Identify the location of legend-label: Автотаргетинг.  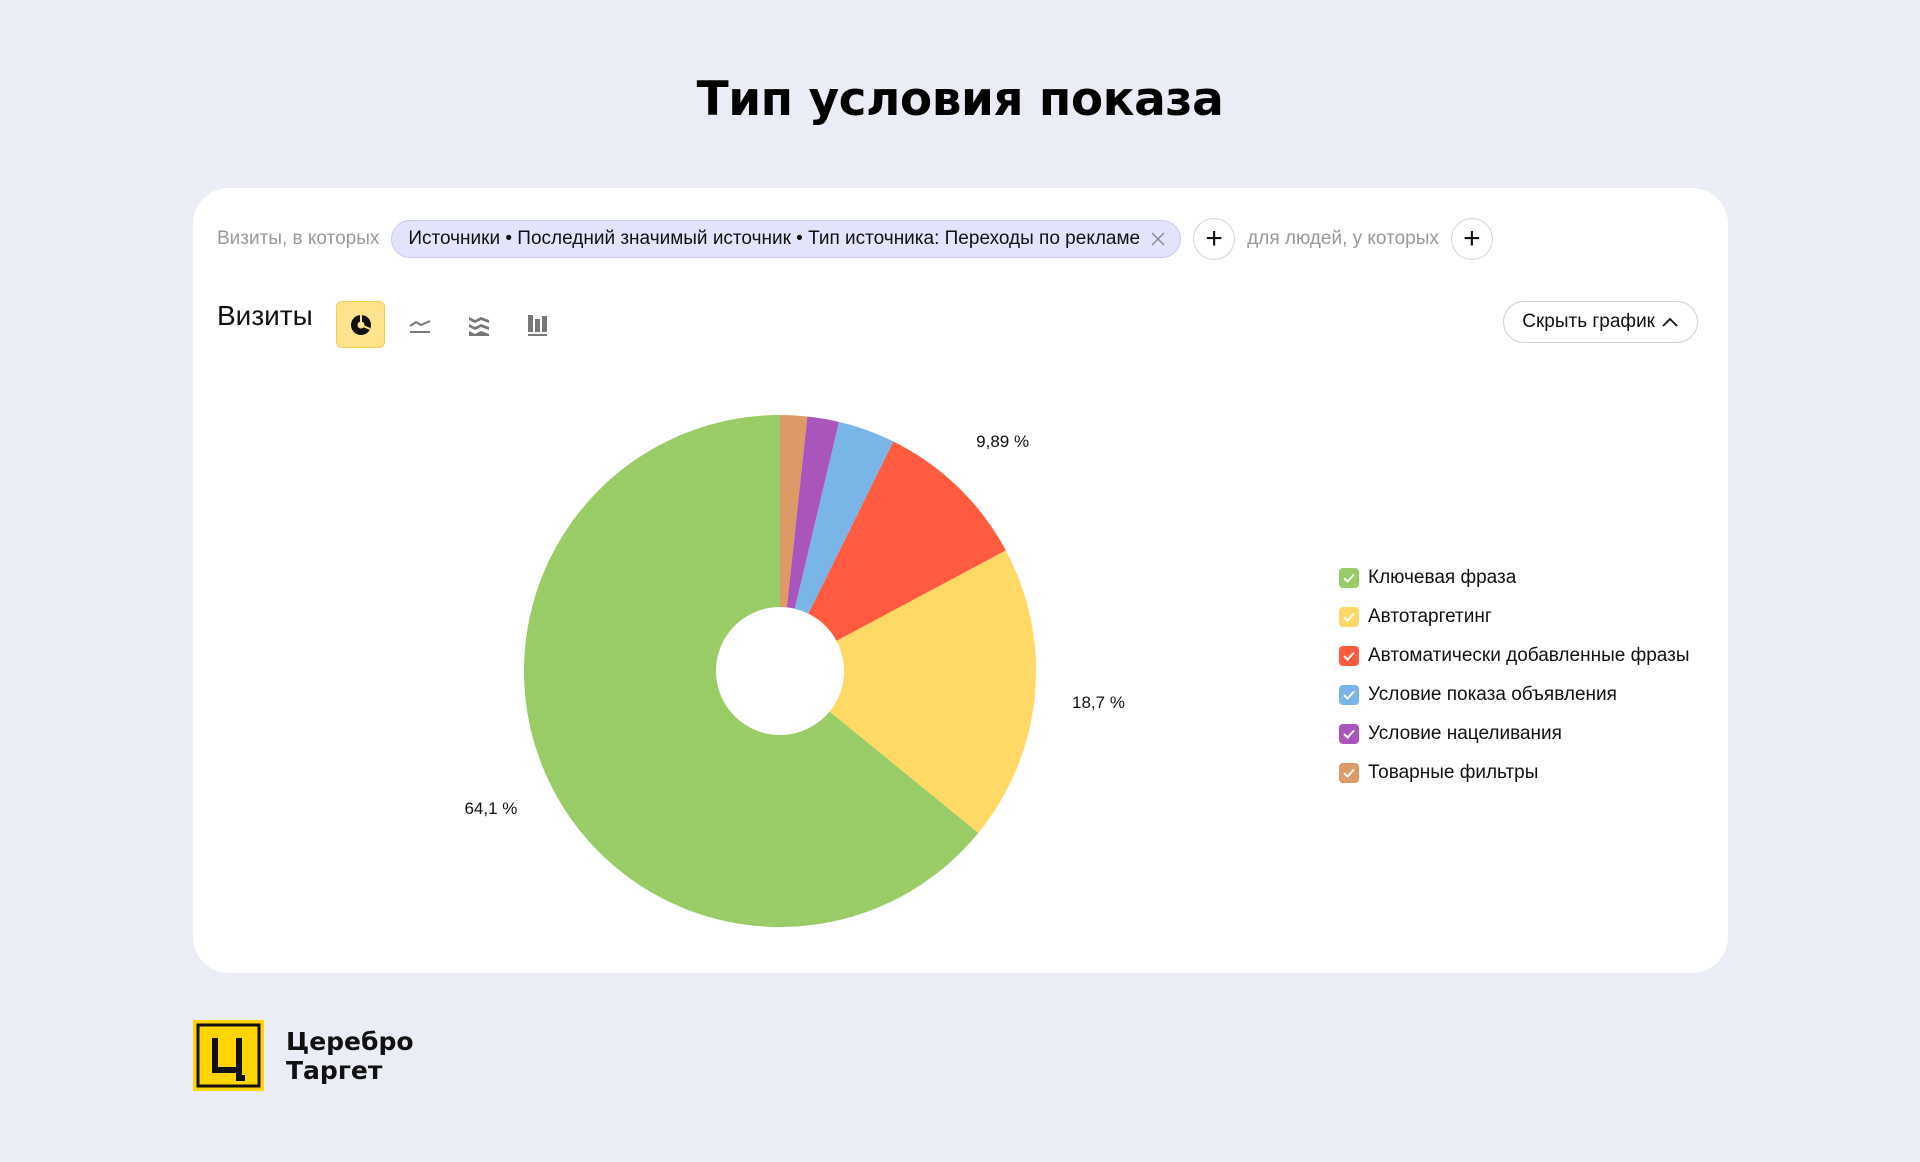
(1430, 616).